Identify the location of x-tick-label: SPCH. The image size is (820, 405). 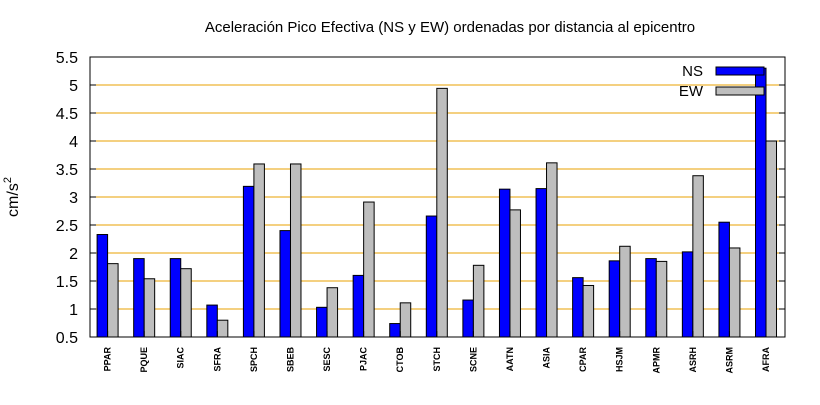
(254, 359).